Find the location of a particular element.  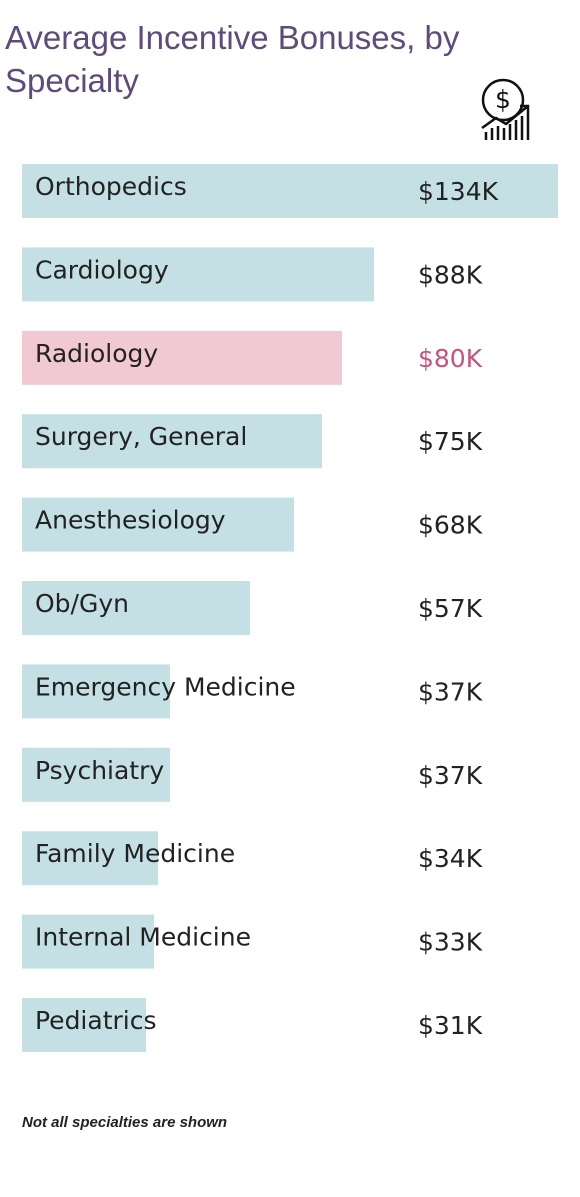

category-label: Radiology is located at coordinates (96, 353).